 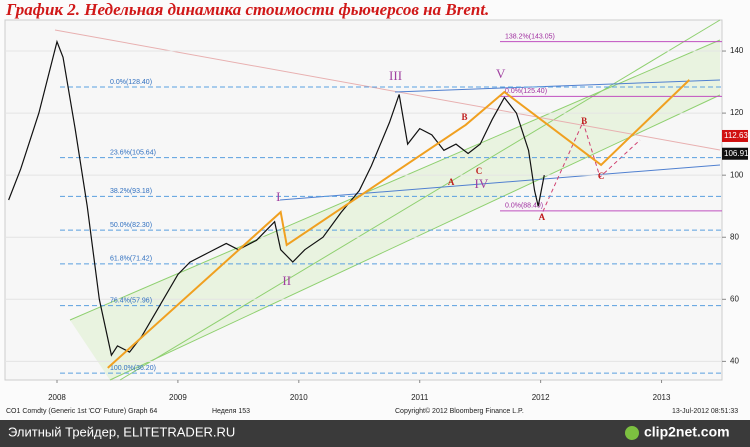 What do you see at coordinates (590, 169) in the screenshot?
I see `projection` at bounding box center [590, 169].